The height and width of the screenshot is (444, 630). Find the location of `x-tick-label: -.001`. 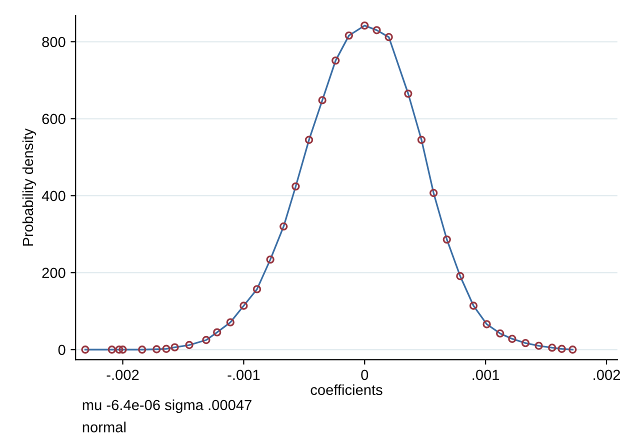

x-tick-label: -.001 is located at coordinates (244, 375).